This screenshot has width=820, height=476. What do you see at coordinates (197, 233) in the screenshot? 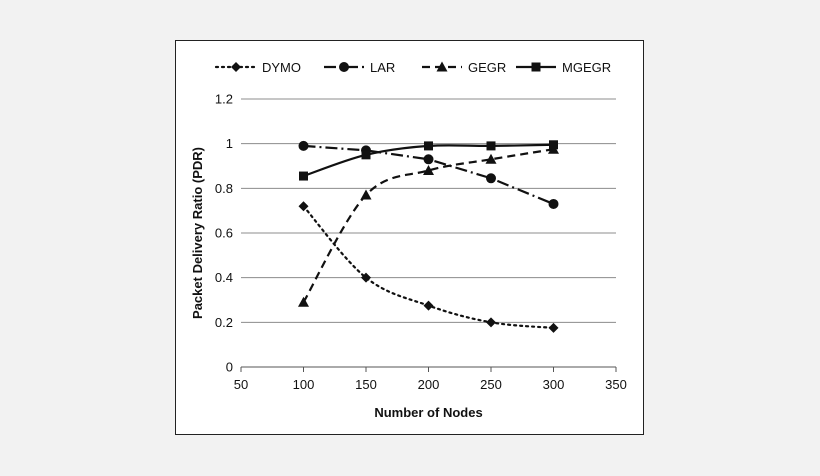
I see `y-axis-title: Packet Delivery Ratio (PDR)` at bounding box center [197, 233].